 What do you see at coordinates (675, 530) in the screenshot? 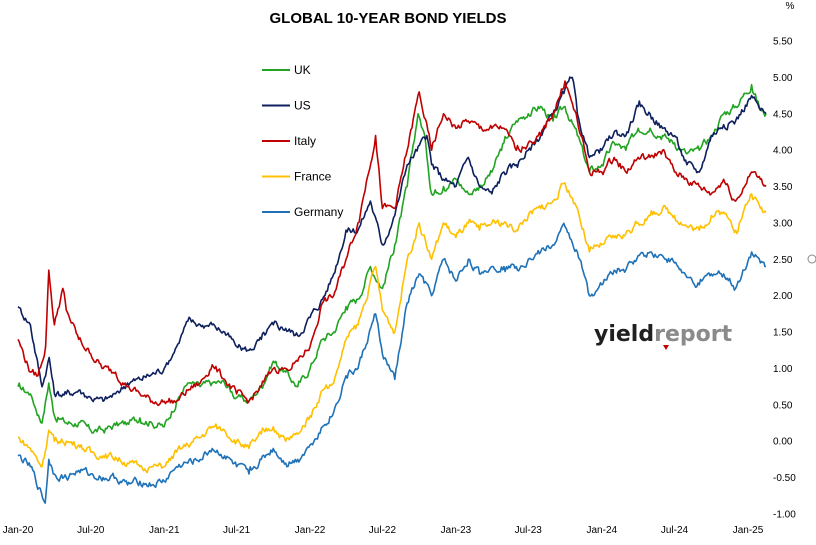
I see `x-tick-label: Jul-24` at bounding box center [675, 530].